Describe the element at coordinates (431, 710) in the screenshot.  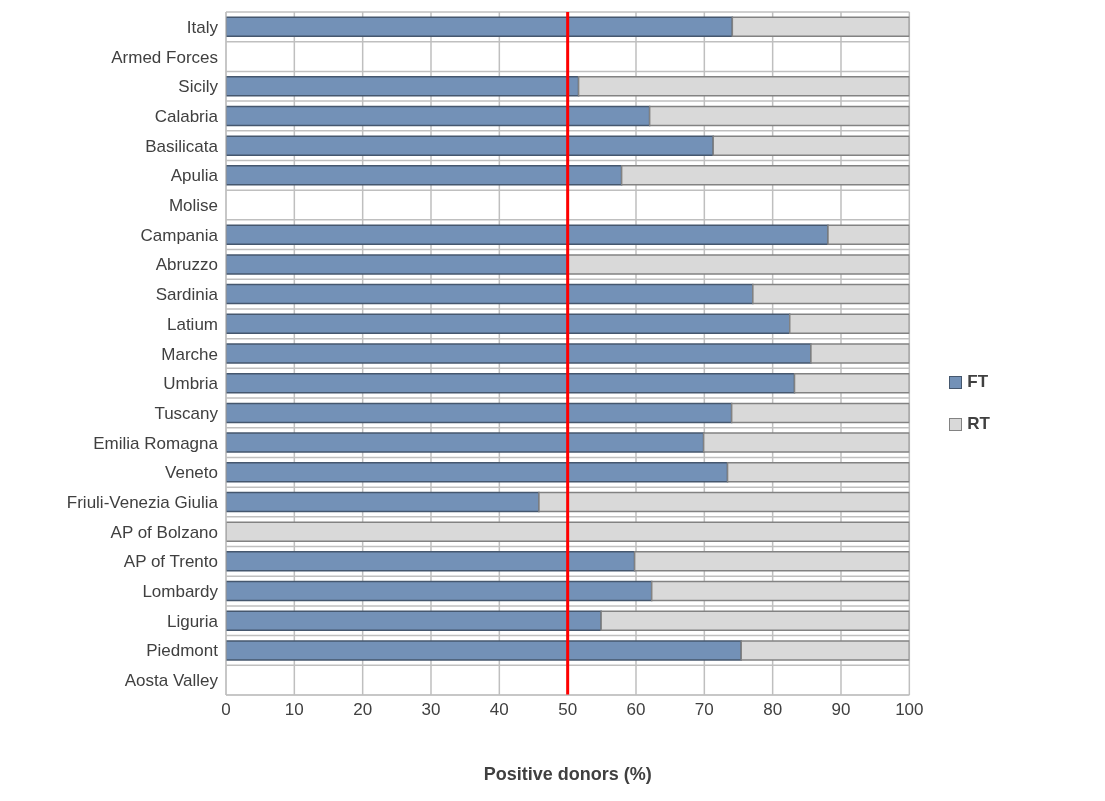
I see `x-tick-label: 30` at that location.